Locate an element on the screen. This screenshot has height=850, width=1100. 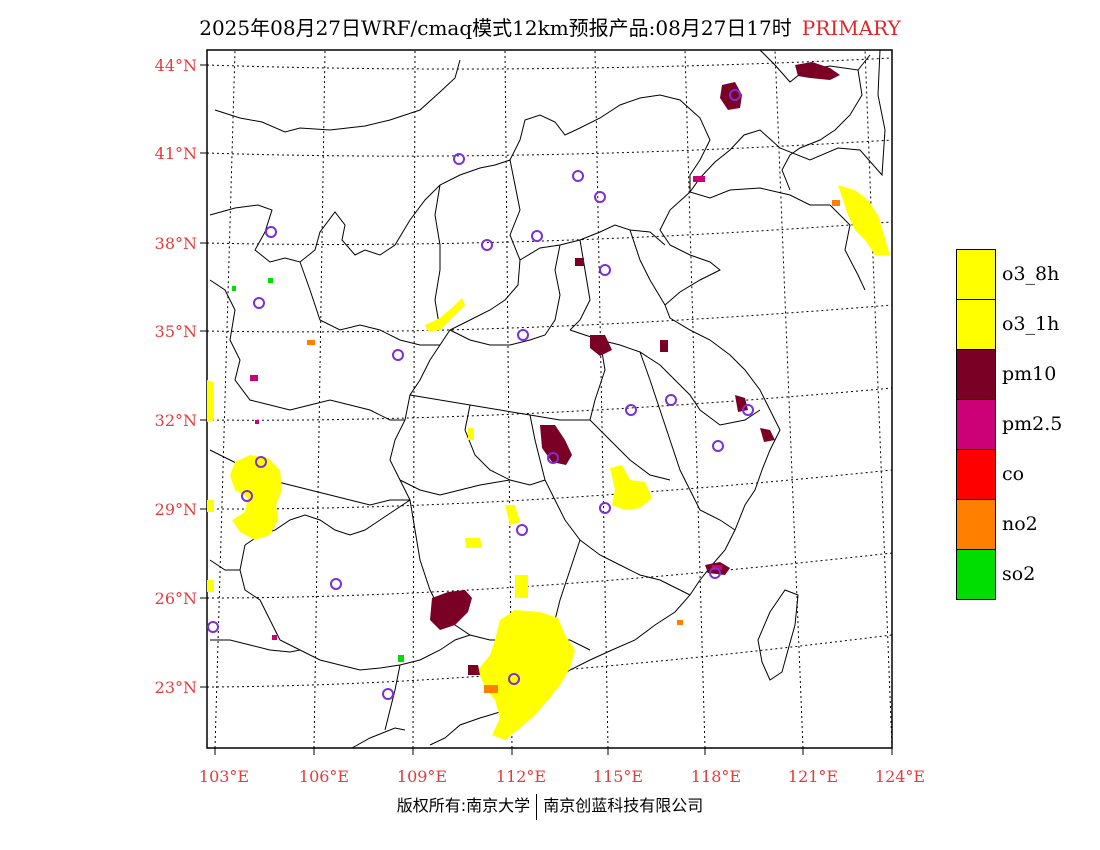
copyright-right: 南京创蓝科技有限公司 is located at coordinates (623, 805).